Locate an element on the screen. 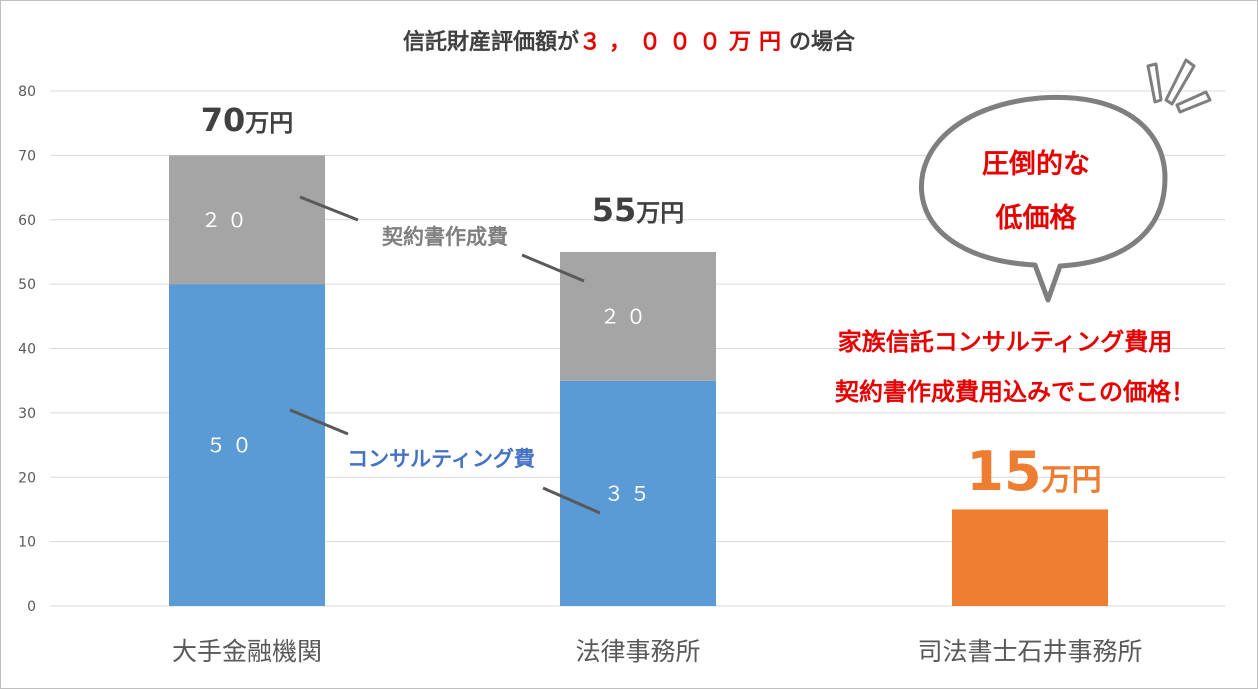  x-category-label: 司法書士石井事務所 is located at coordinates (1029, 651).